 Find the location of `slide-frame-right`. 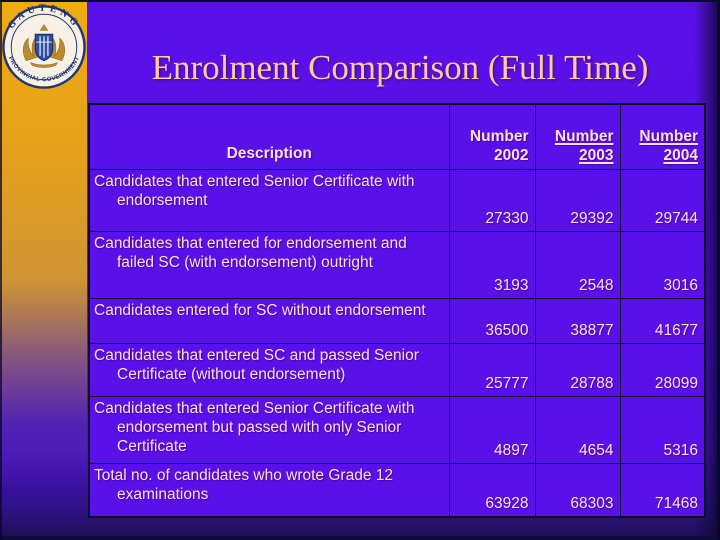

slide-frame-right is located at coordinates (718, 270).